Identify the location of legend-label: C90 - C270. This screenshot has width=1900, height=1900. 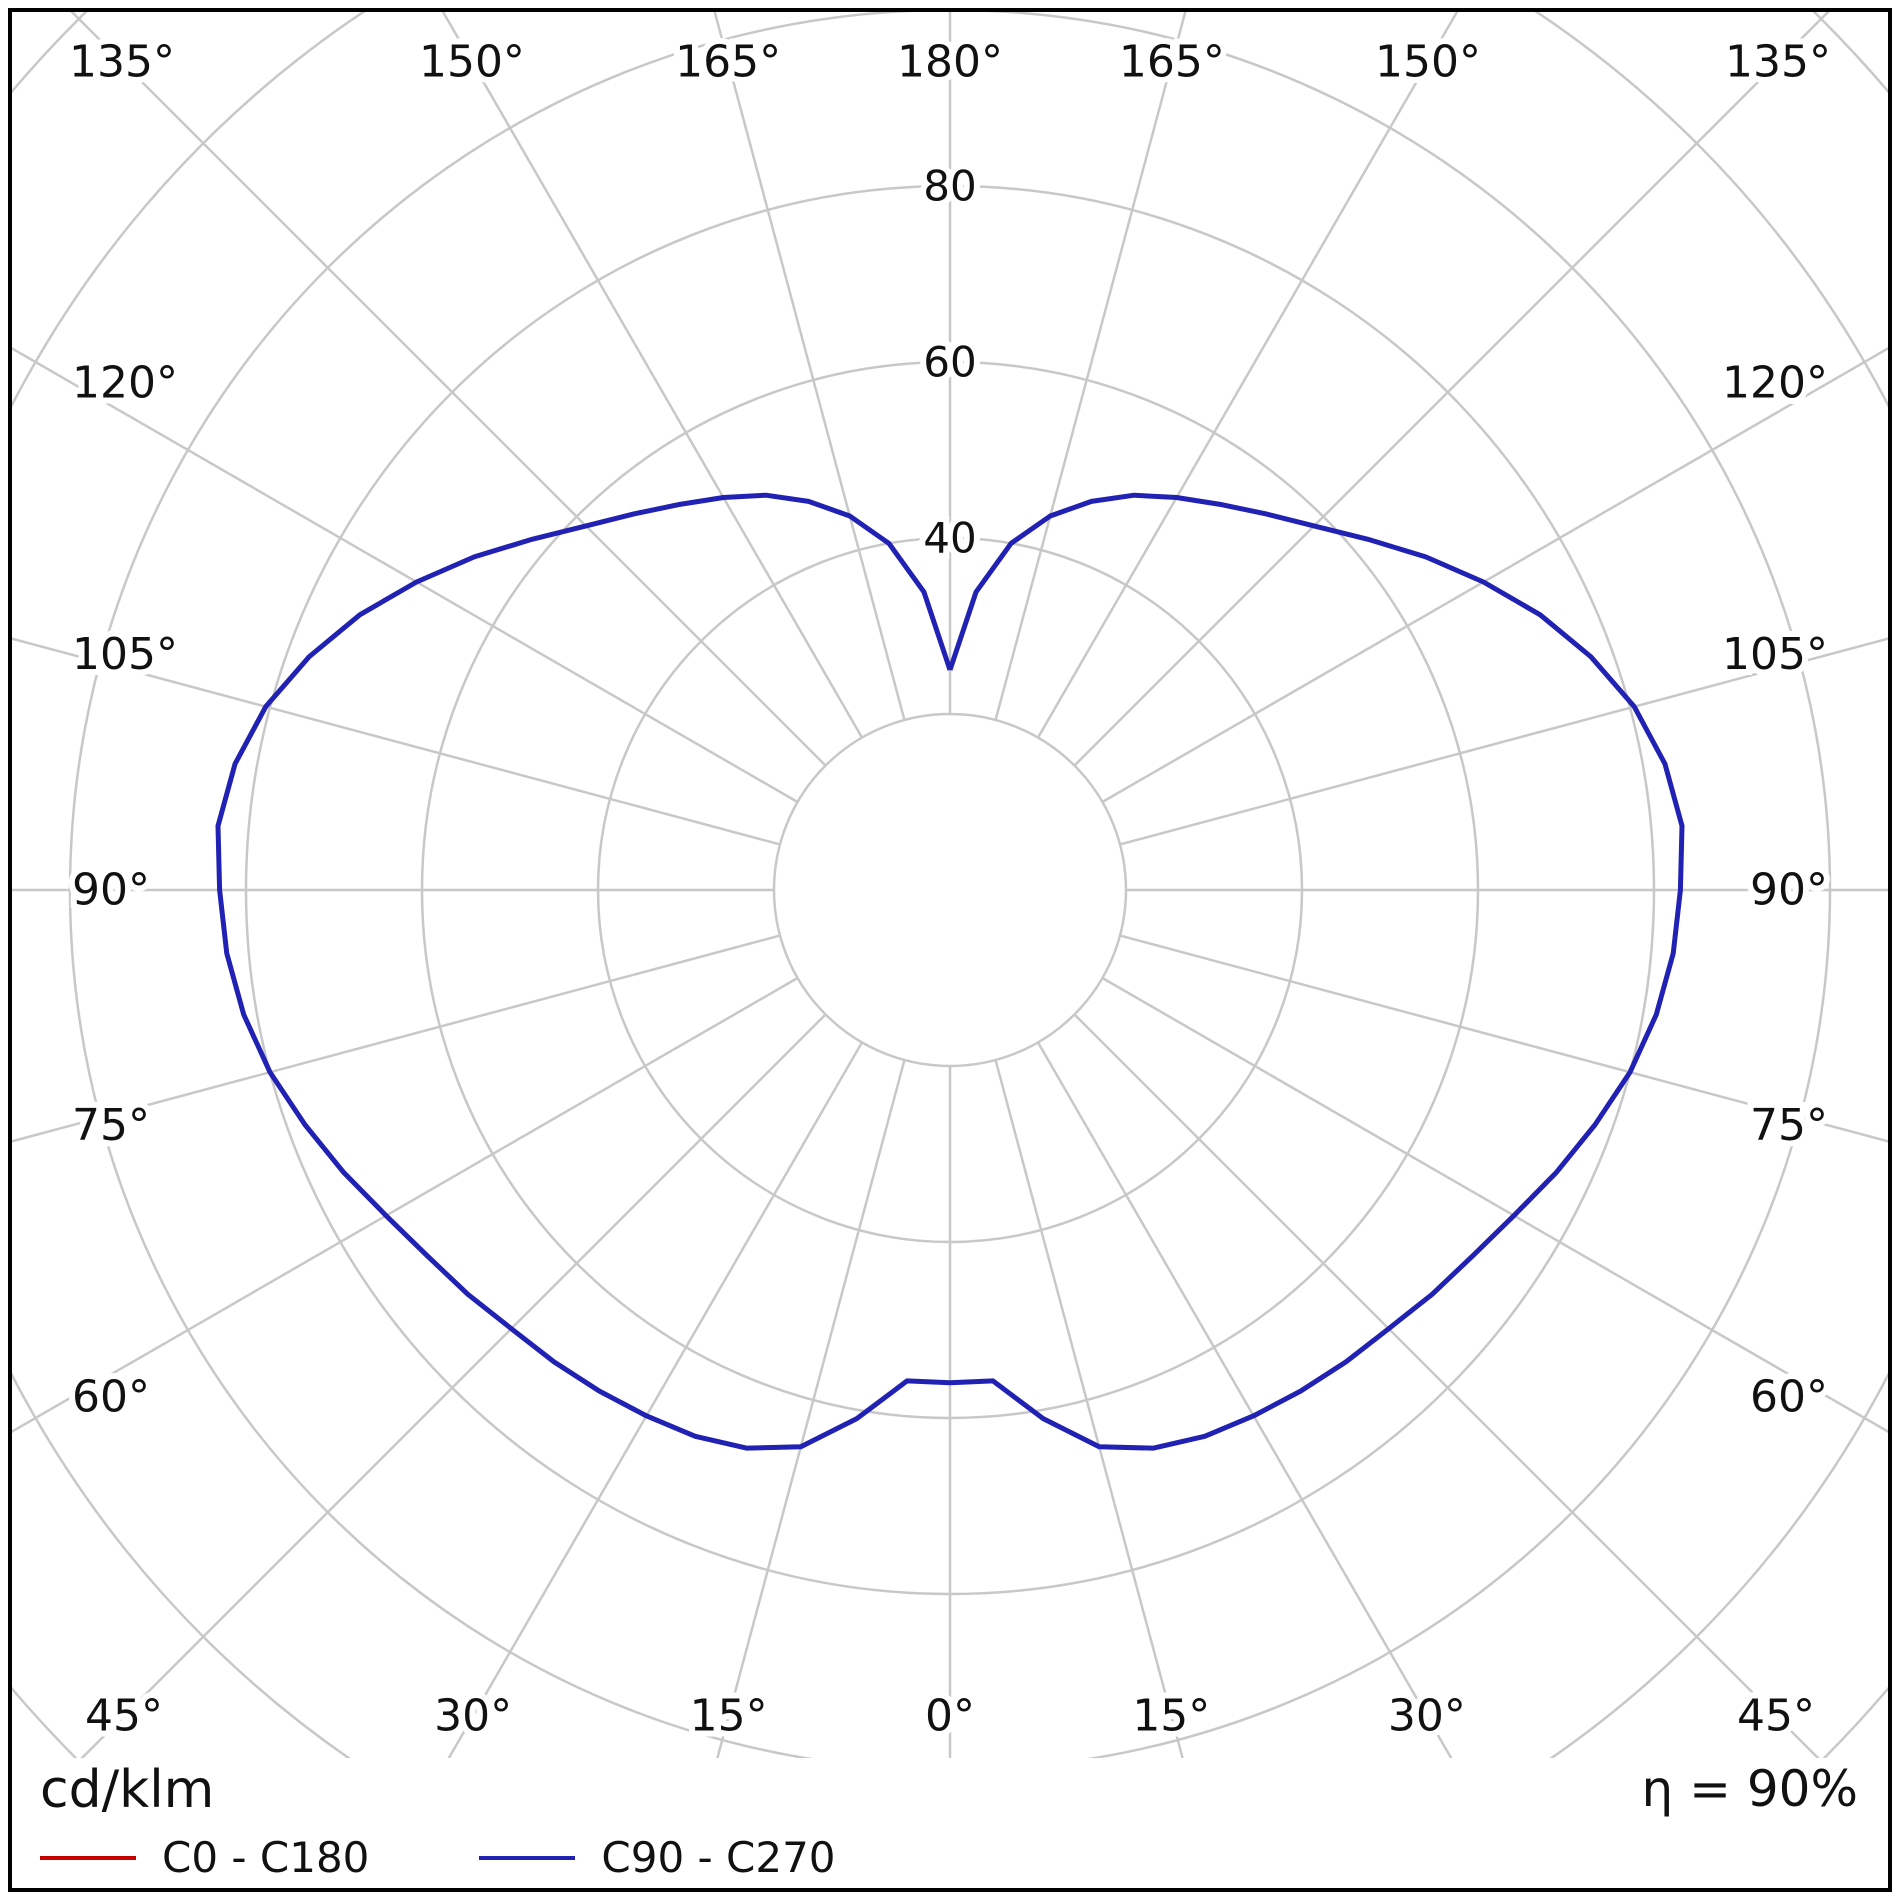
(718, 1857).